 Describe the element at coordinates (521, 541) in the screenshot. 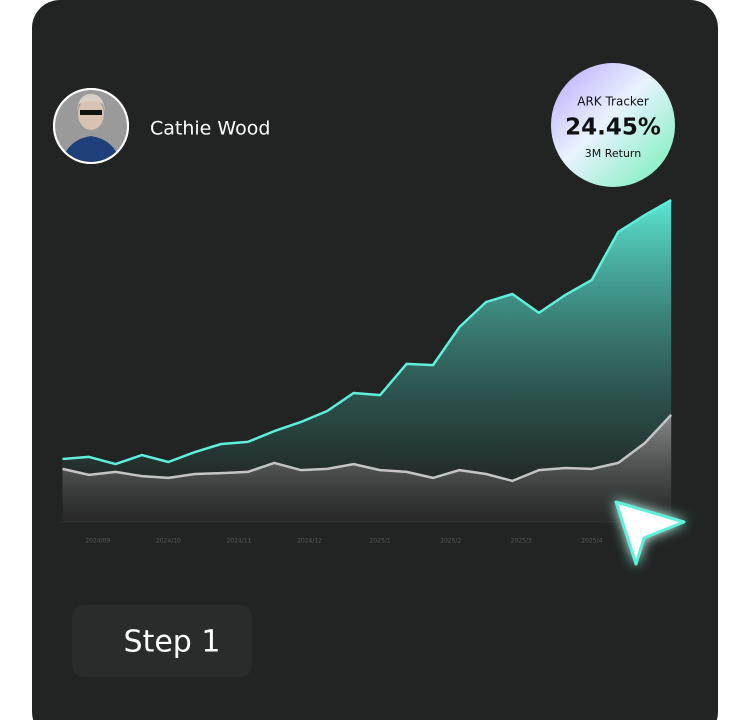

I see `x-tick-label: 2025/3` at that location.